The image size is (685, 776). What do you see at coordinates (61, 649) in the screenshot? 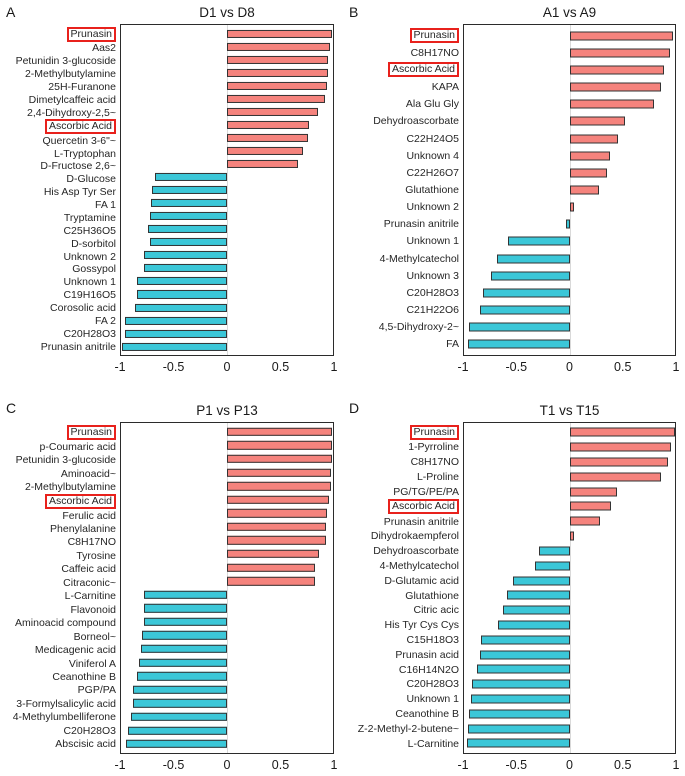
I see `category-label: Medicagenic acid` at bounding box center [61, 649].